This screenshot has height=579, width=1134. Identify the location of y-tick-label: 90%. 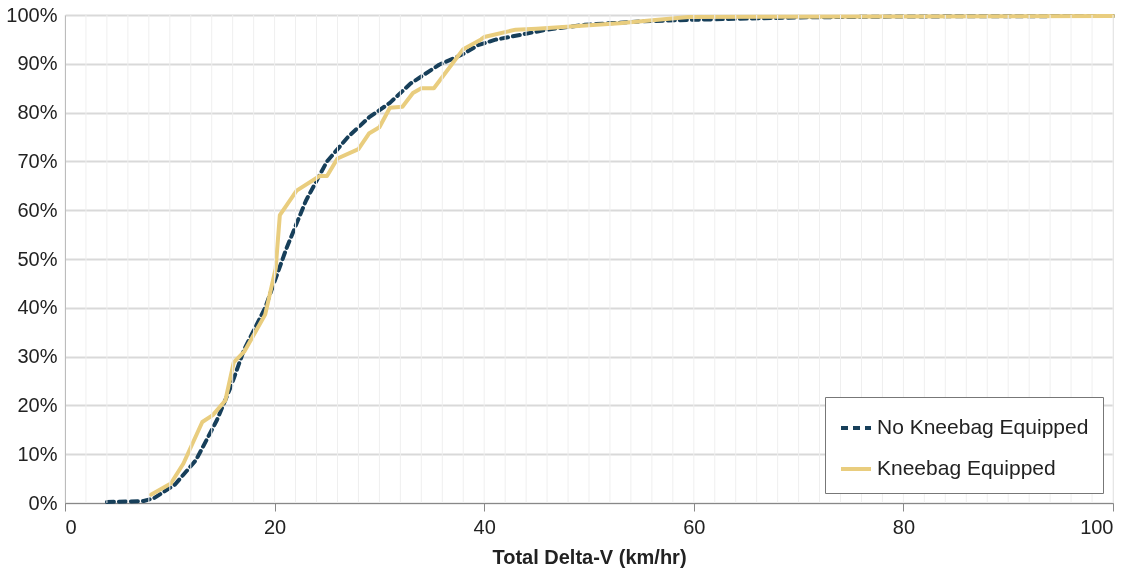
(37, 63).